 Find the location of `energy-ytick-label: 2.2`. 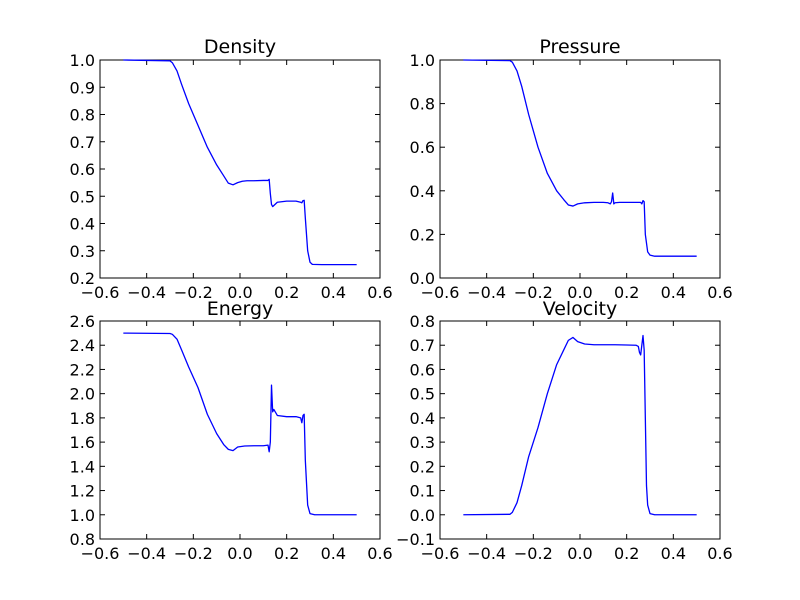

energy-ytick-label: 2.2 is located at coordinates (82, 369).